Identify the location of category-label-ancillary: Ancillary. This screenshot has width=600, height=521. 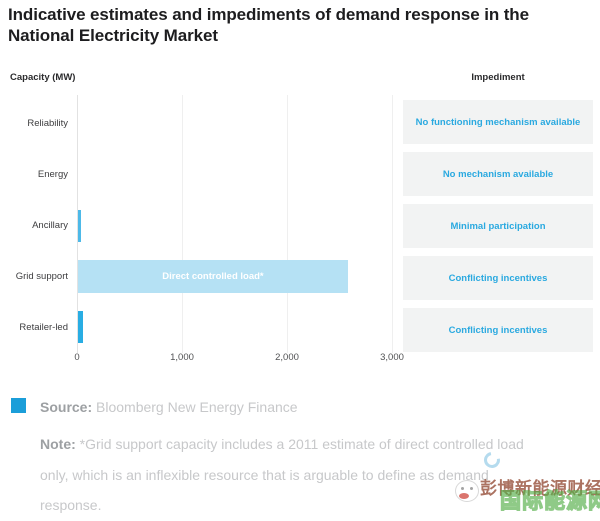
(50, 225).